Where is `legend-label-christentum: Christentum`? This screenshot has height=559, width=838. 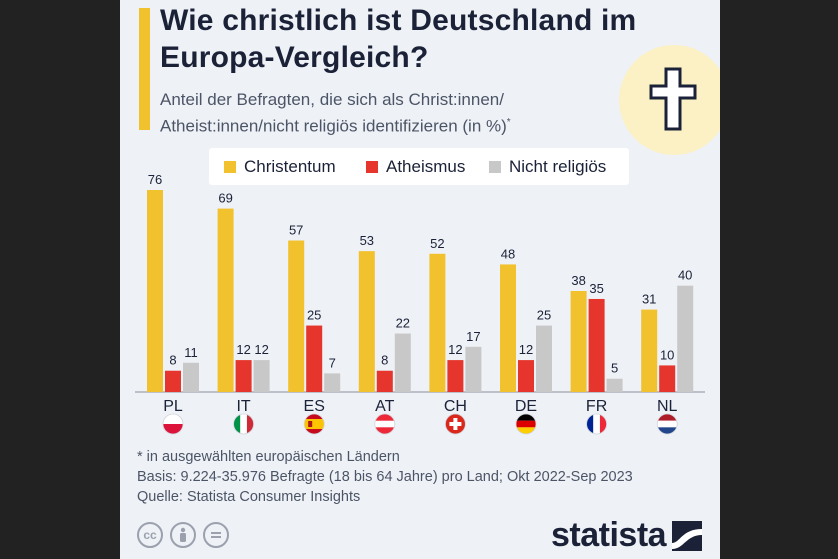
legend-label-christentum: Christentum is located at coordinates (290, 166).